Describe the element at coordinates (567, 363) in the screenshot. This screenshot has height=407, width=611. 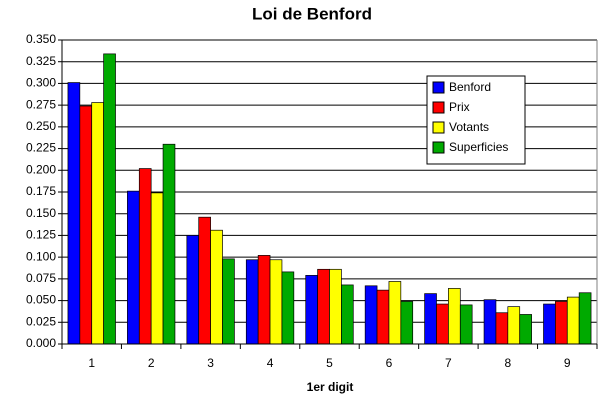
I see `x-tick-label: 9` at that location.